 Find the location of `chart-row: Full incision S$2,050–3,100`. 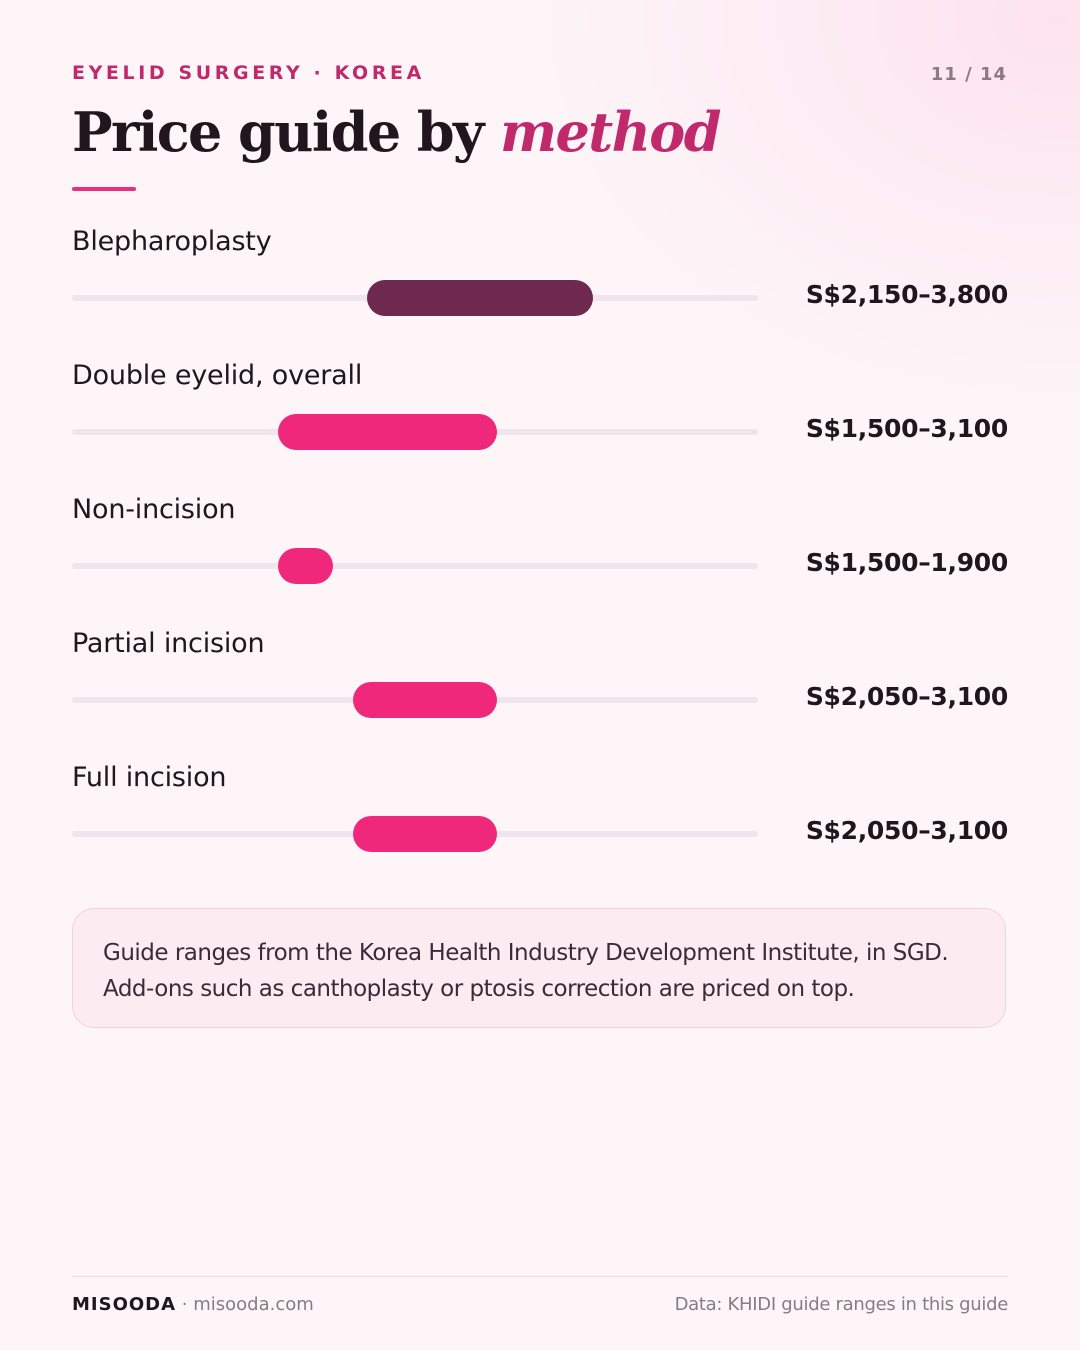

chart-row: Full incision S$2,050–3,100 is located at coordinates (540, 812).